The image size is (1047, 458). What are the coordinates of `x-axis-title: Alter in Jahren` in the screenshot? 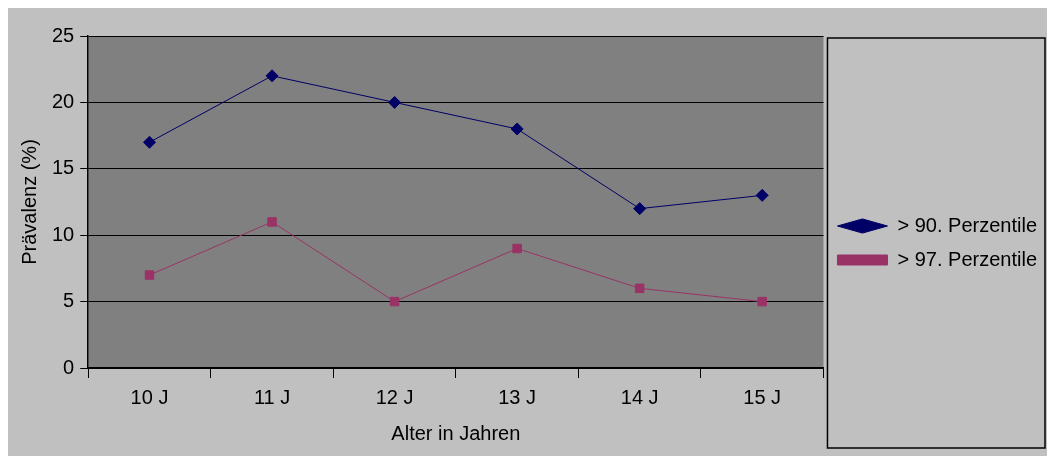 It's located at (456, 432).